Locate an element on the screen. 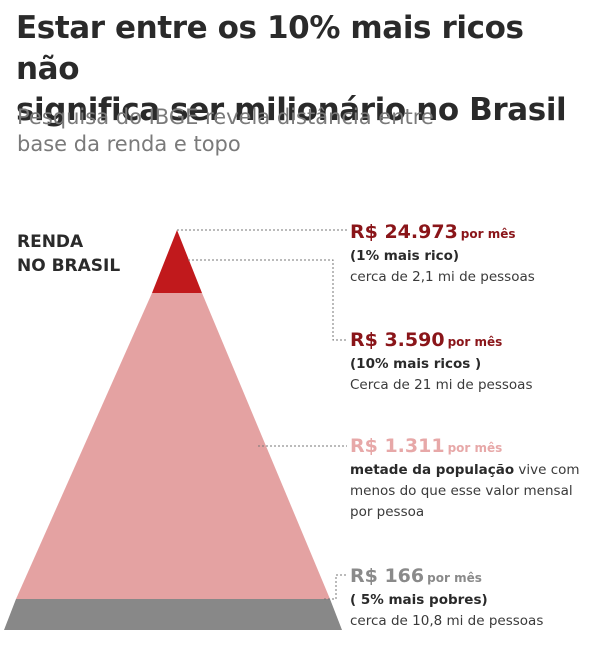 The height and width of the screenshot is (671, 600). tier-top10-note: Cerca de 21 mi de pessoas is located at coordinates (441, 385).